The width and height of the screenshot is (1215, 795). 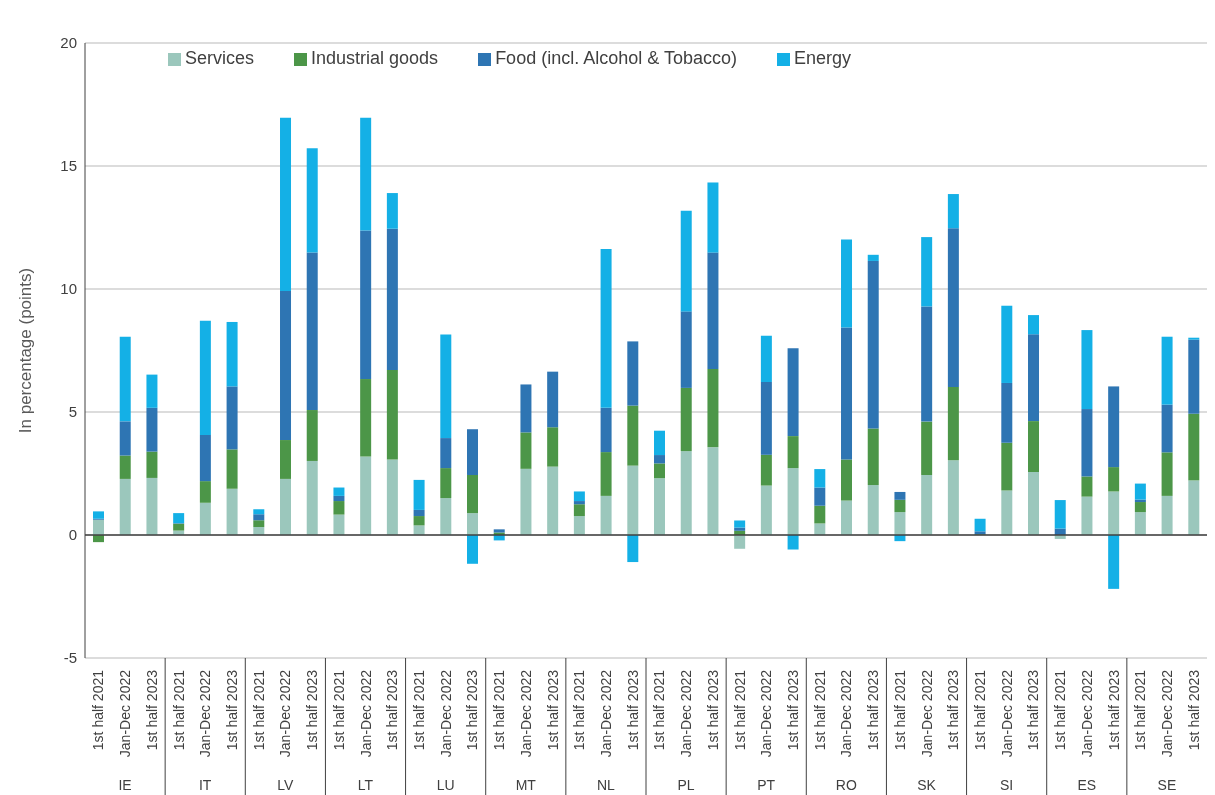 What do you see at coordinates (125, 785) in the screenshot?
I see `text: IE` at bounding box center [125, 785].